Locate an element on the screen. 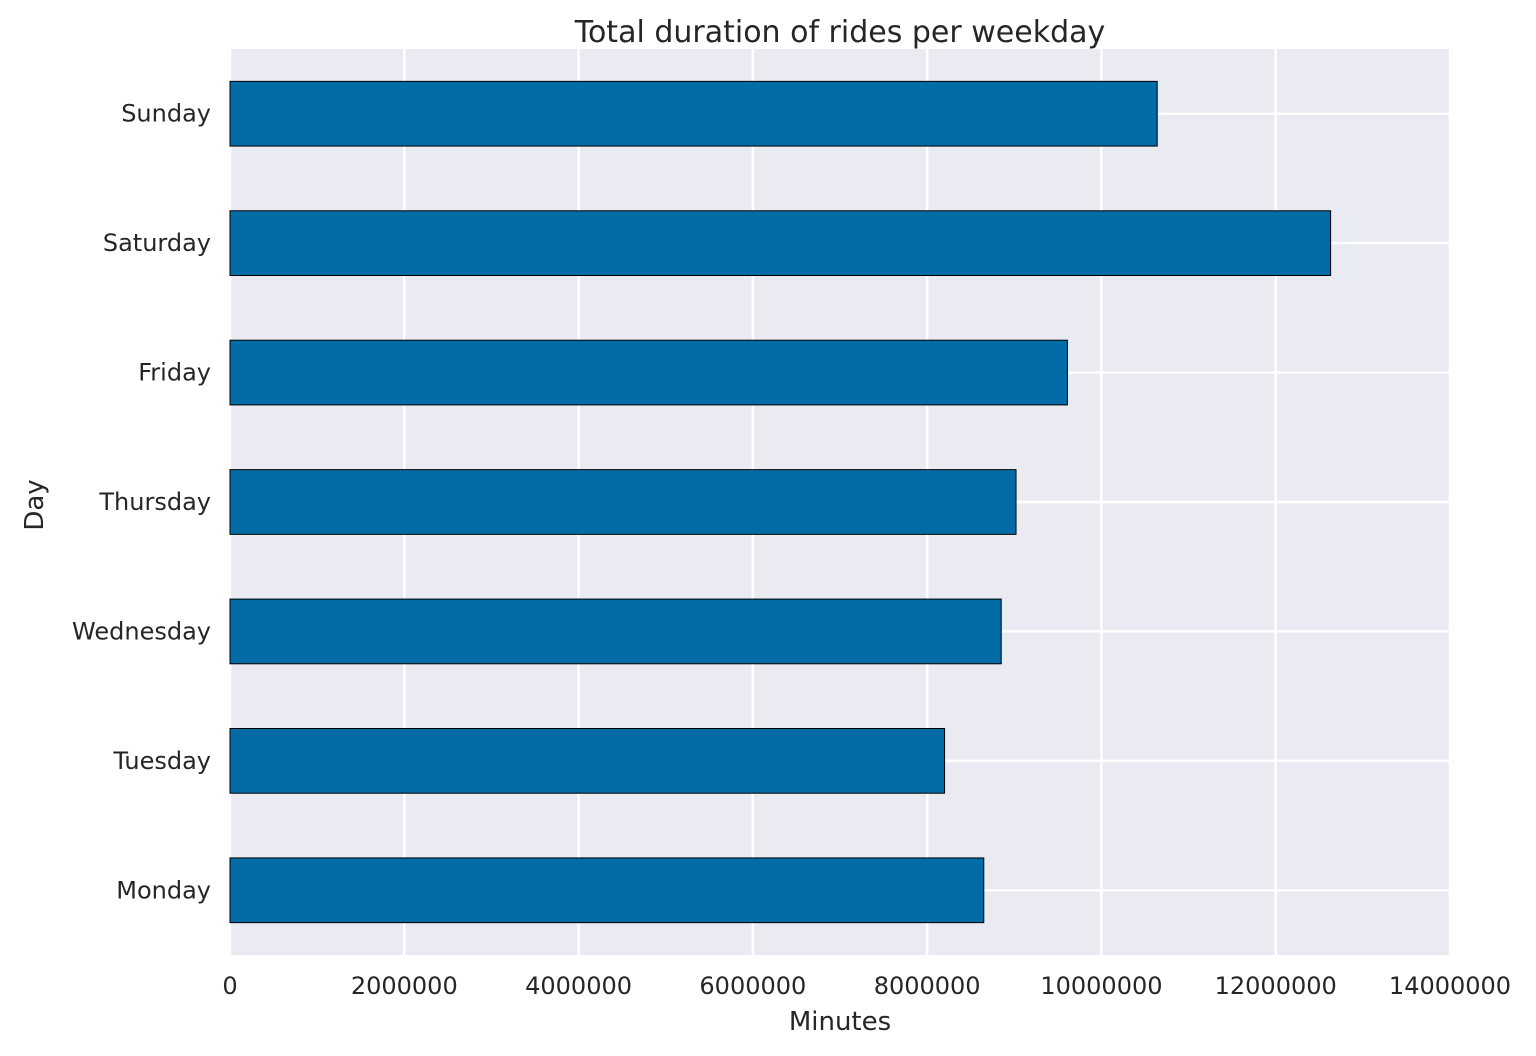 Image resolution: width=1536 pixels, height=1056 pixels. y-tick-label-friday: Friday is located at coordinates (174, 373).